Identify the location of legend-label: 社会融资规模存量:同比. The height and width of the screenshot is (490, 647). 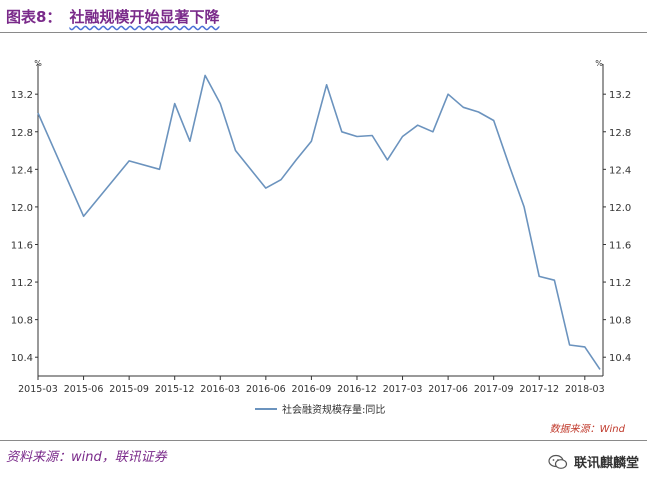
(333, 409).